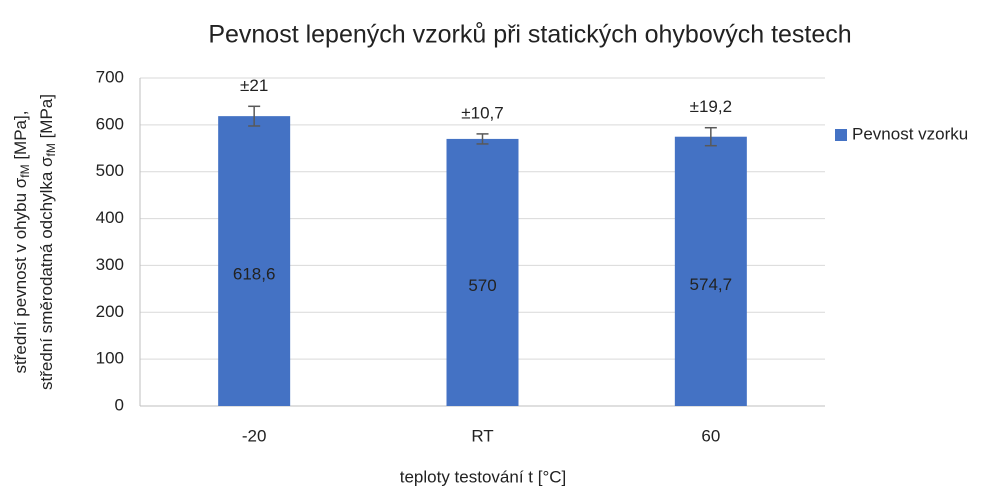 Image resolution: width=988 pixels, height=490 pixels. What do you see at coordinates (110, 264) in the screenshot?
I see `y-tick-label: 300` at bounding box center [110, 264].